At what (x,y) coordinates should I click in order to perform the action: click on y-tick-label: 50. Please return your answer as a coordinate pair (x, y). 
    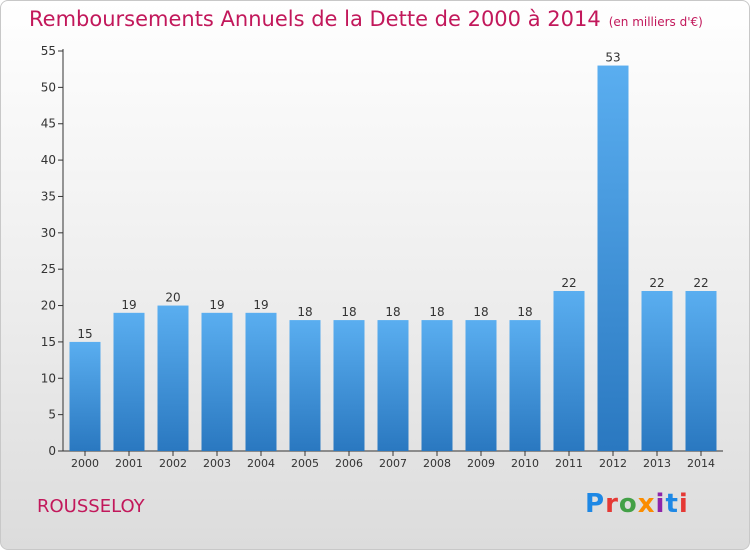
    Looking at the image, I should click on (48, 87).